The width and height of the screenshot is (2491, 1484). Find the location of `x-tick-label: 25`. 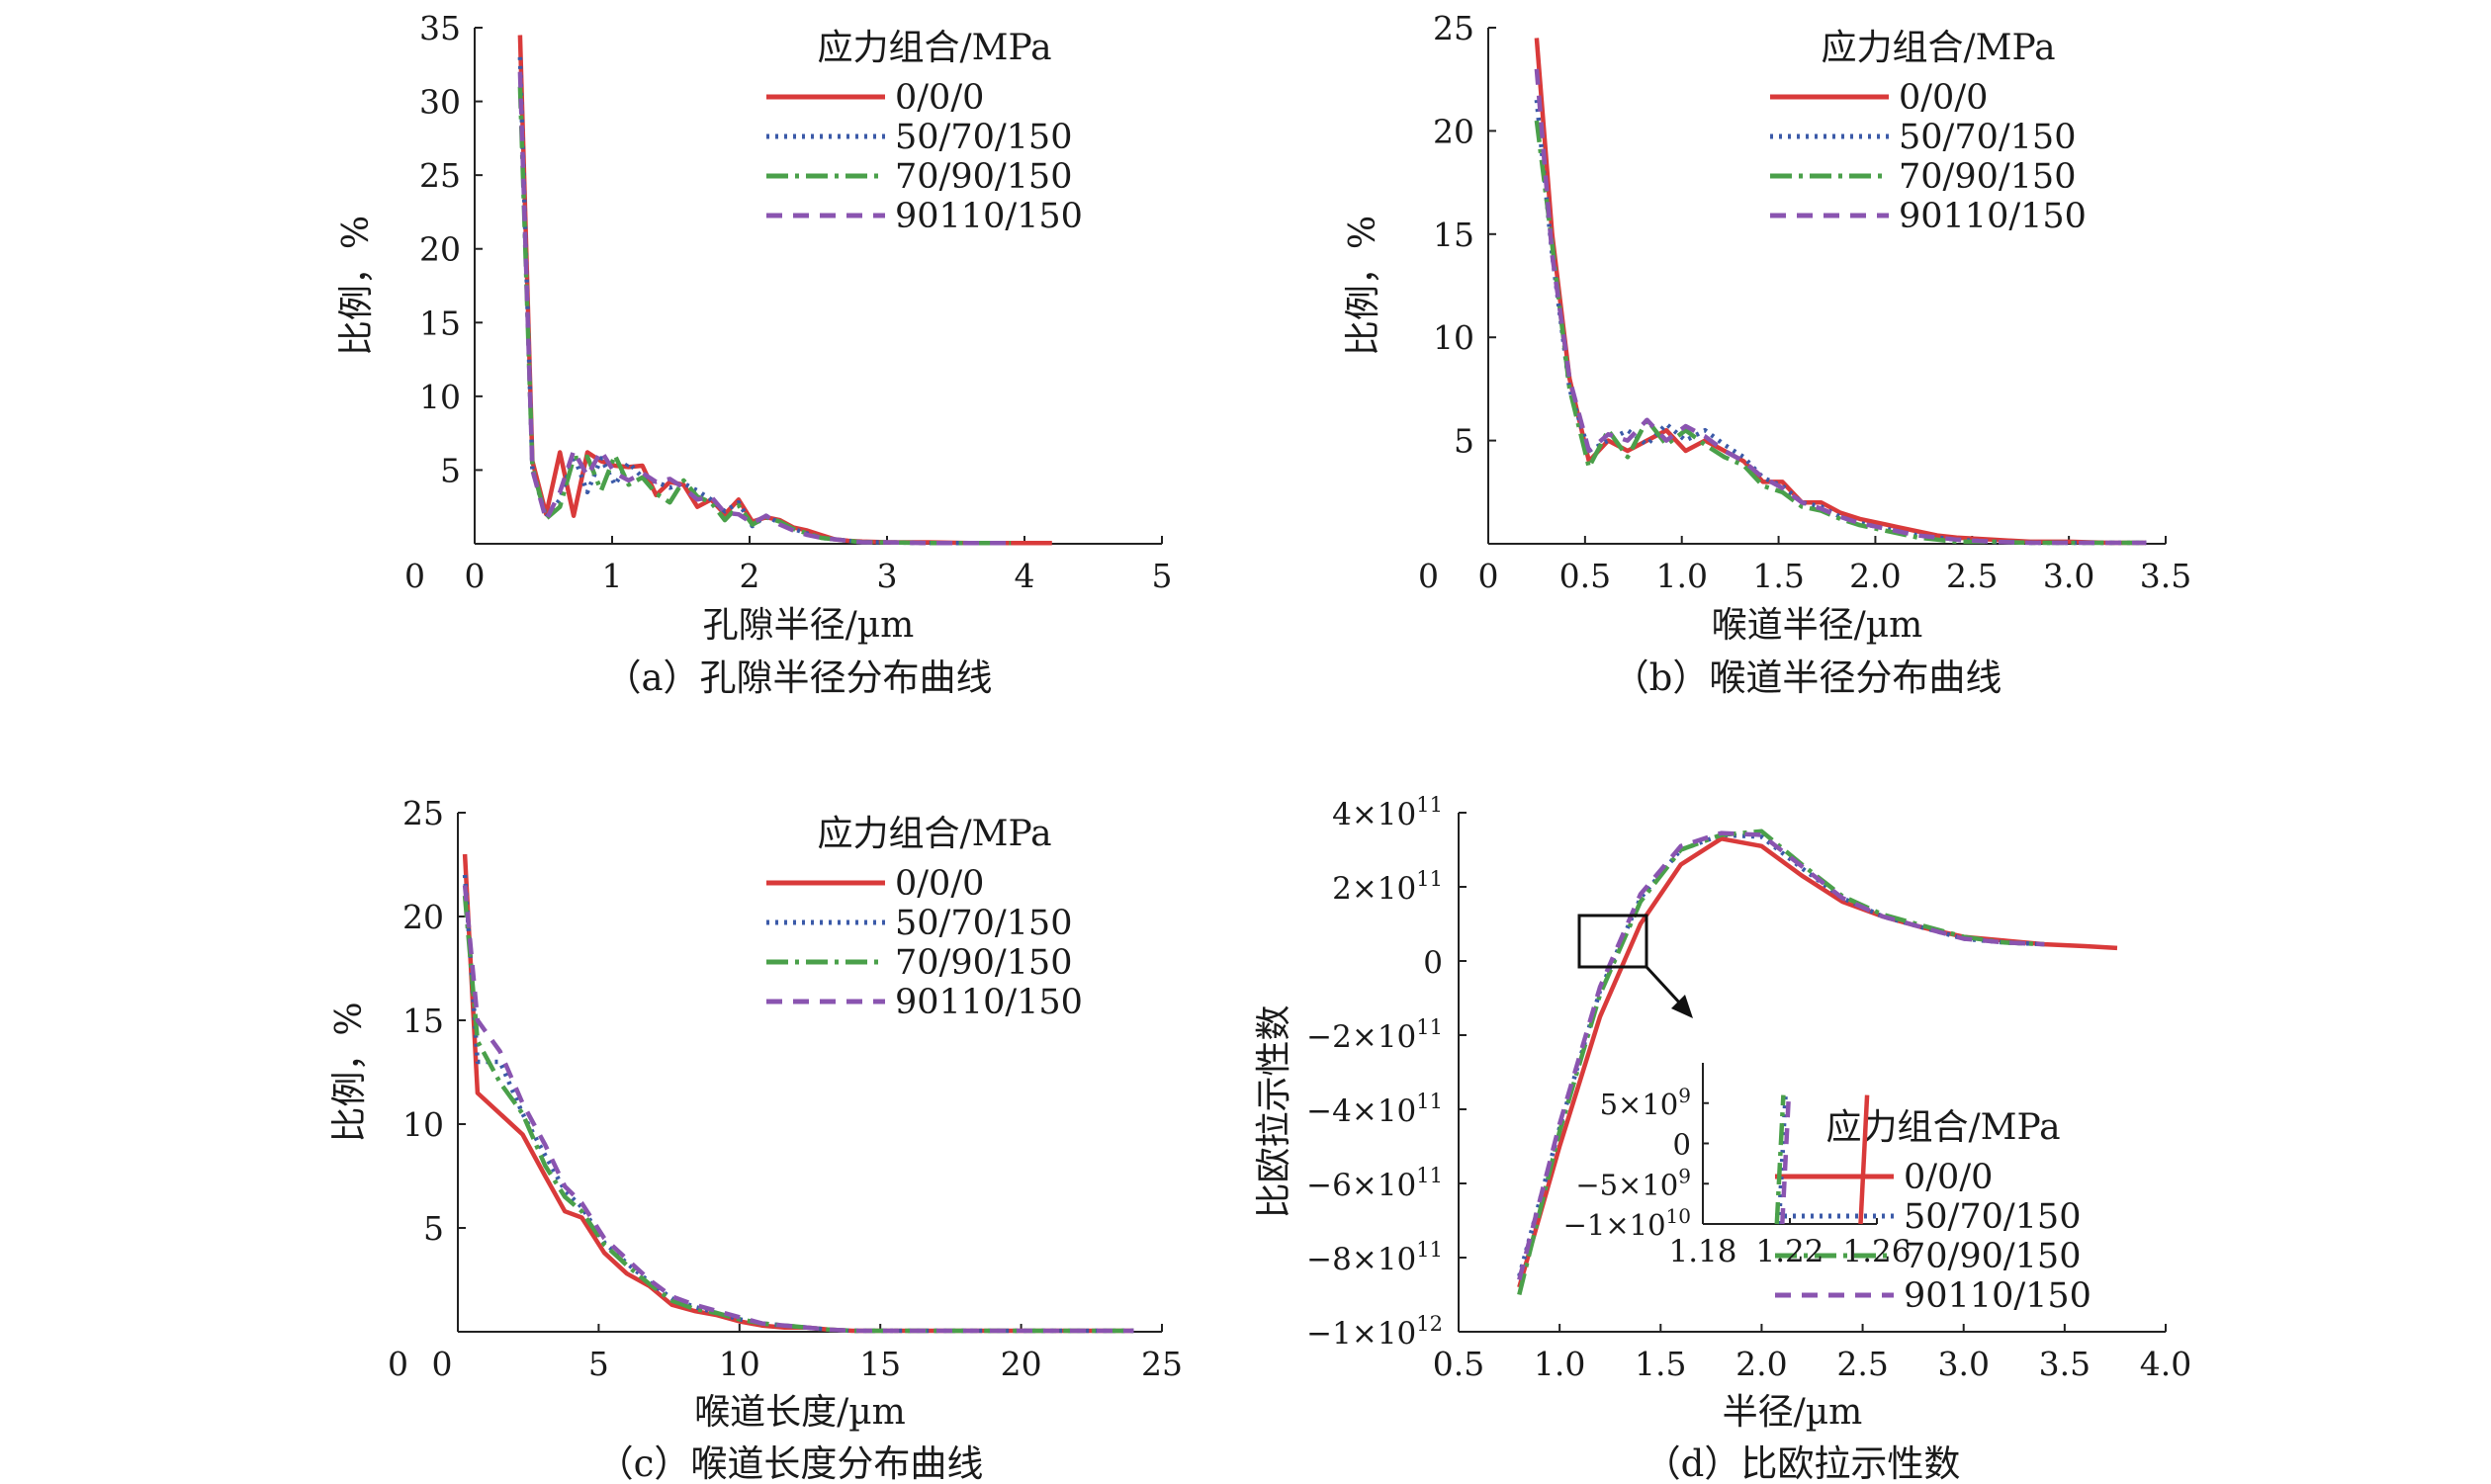

x-tick-label: 25 is located at coordinates (1162, 1364).